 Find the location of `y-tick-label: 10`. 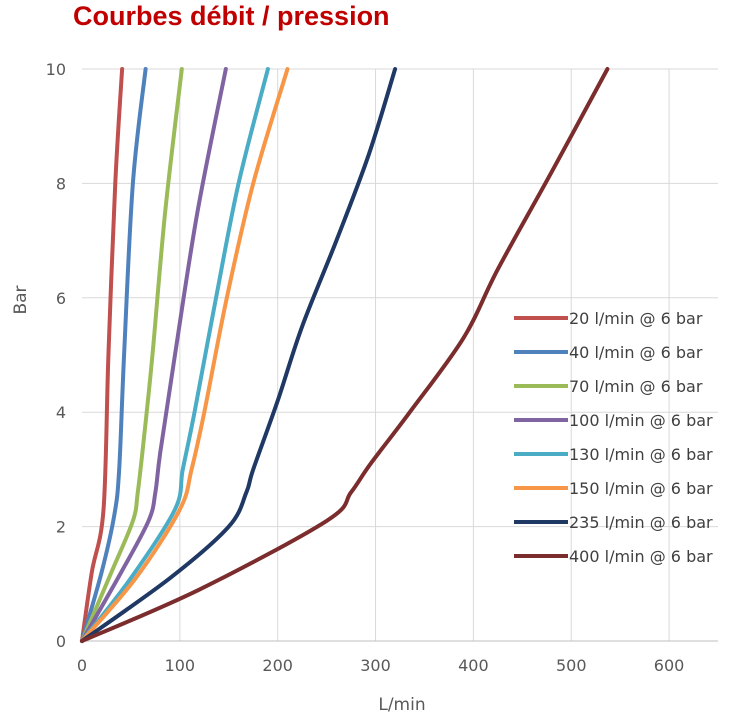

y-tick-label: 10 is located at coordinates (56, 69).